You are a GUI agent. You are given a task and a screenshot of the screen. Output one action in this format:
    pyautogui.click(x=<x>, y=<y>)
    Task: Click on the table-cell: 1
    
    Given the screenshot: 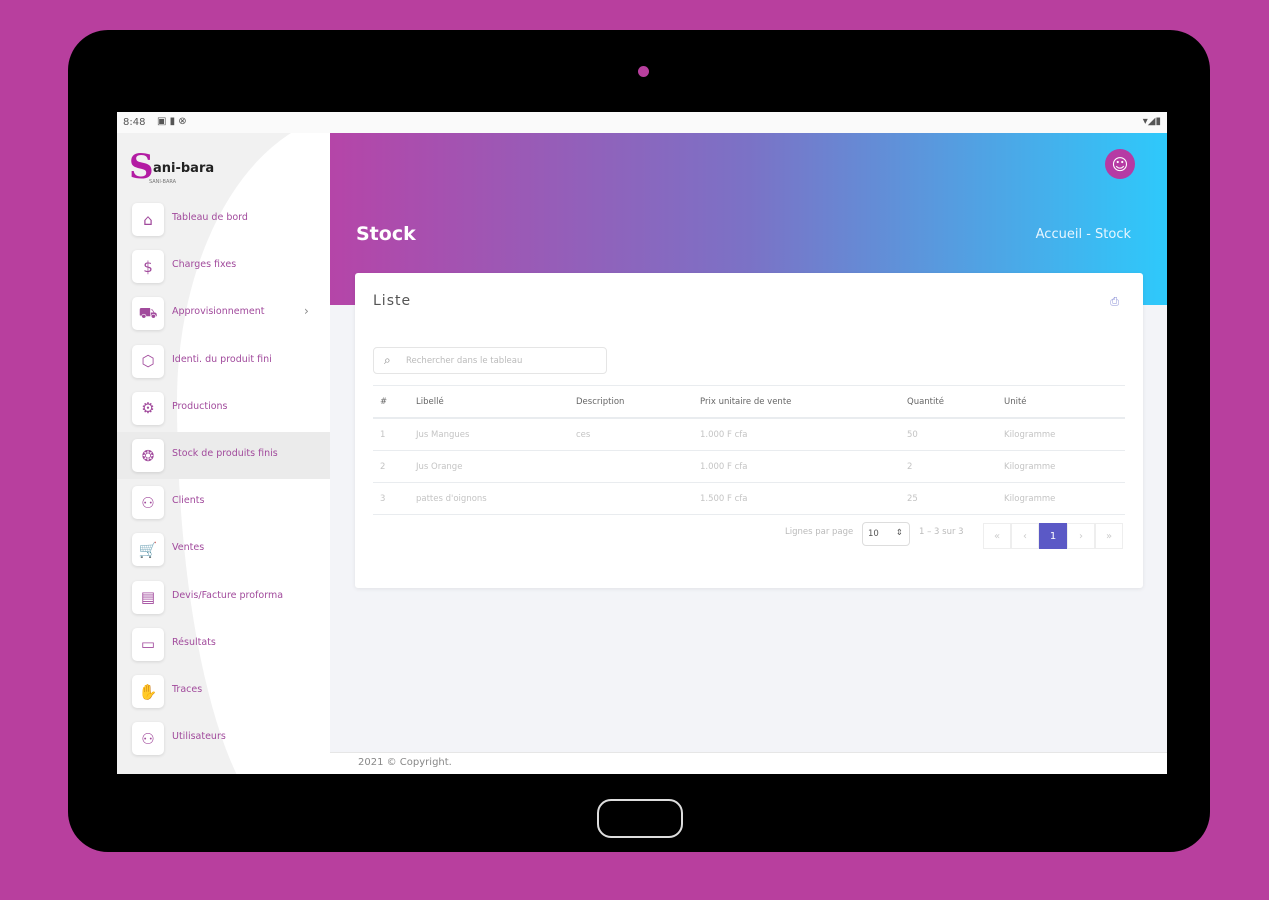 What is the action you would take?
    pyautogui.click(x=383, y=435)
    